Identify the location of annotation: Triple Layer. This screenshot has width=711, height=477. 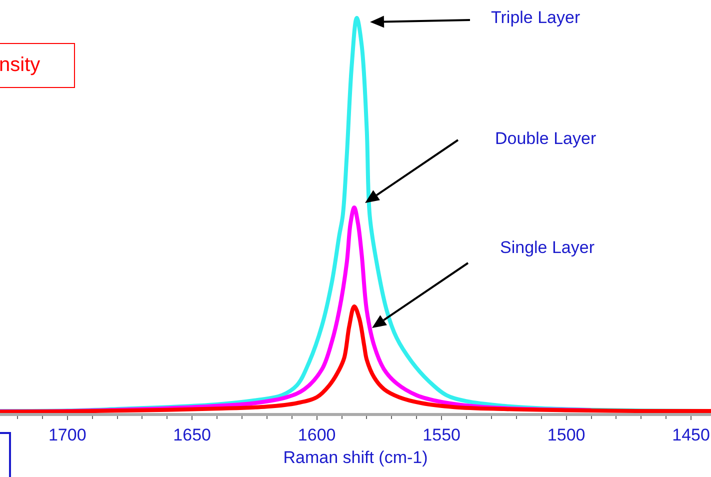
(535, 17).